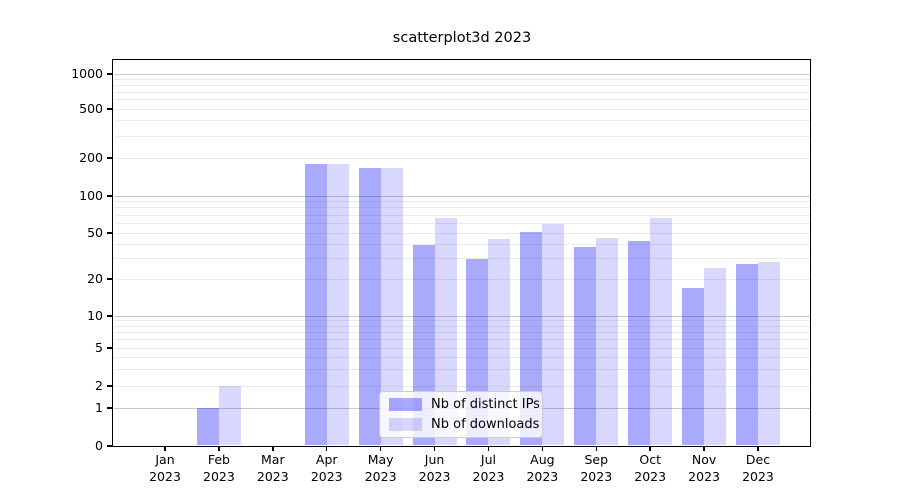 The width and height of the screenshot is (900, 500). What do you see at coordinates (488, 468) in the screenshot?
I see `x-tick-label-jul: Jul 2023` at bounding box center [488, 468].